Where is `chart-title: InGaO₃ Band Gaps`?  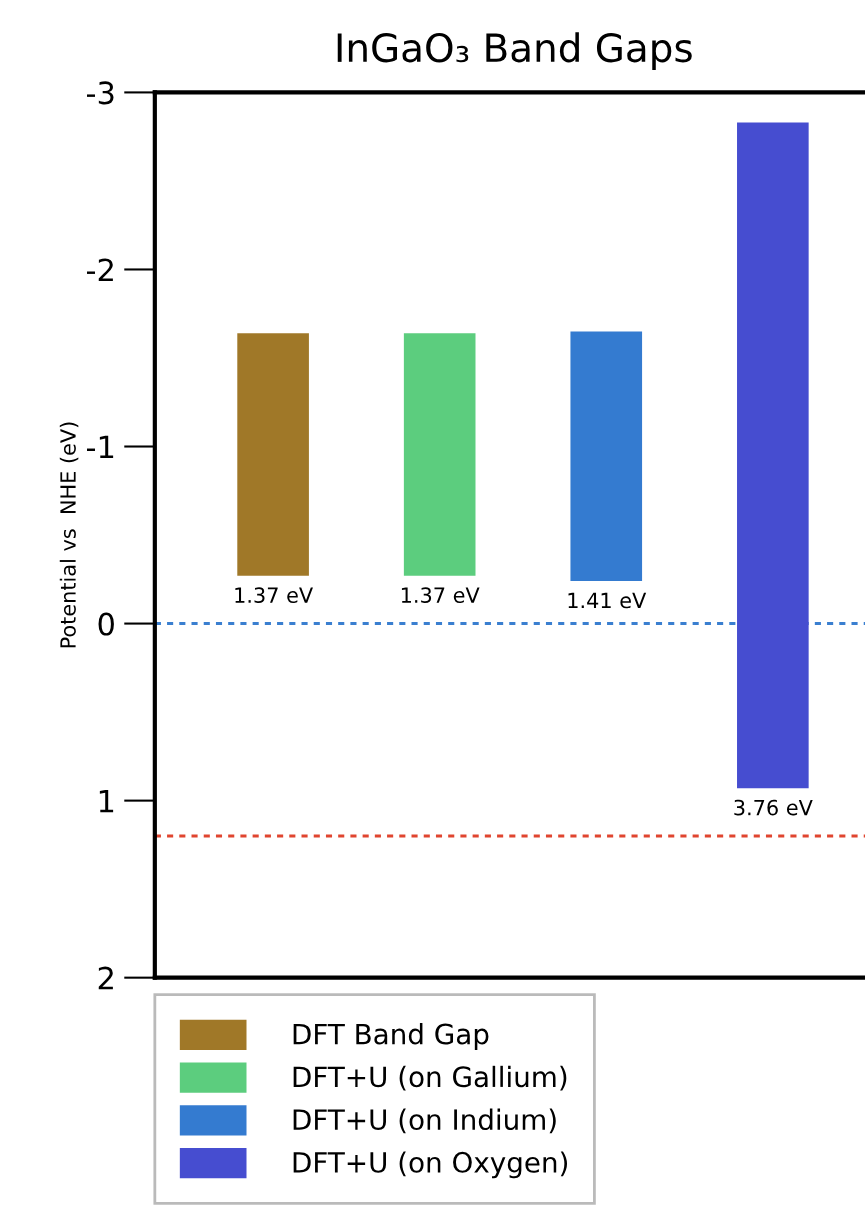 chart-title: InGaO₃ Band Gaps is located at coordinates (514, 51).